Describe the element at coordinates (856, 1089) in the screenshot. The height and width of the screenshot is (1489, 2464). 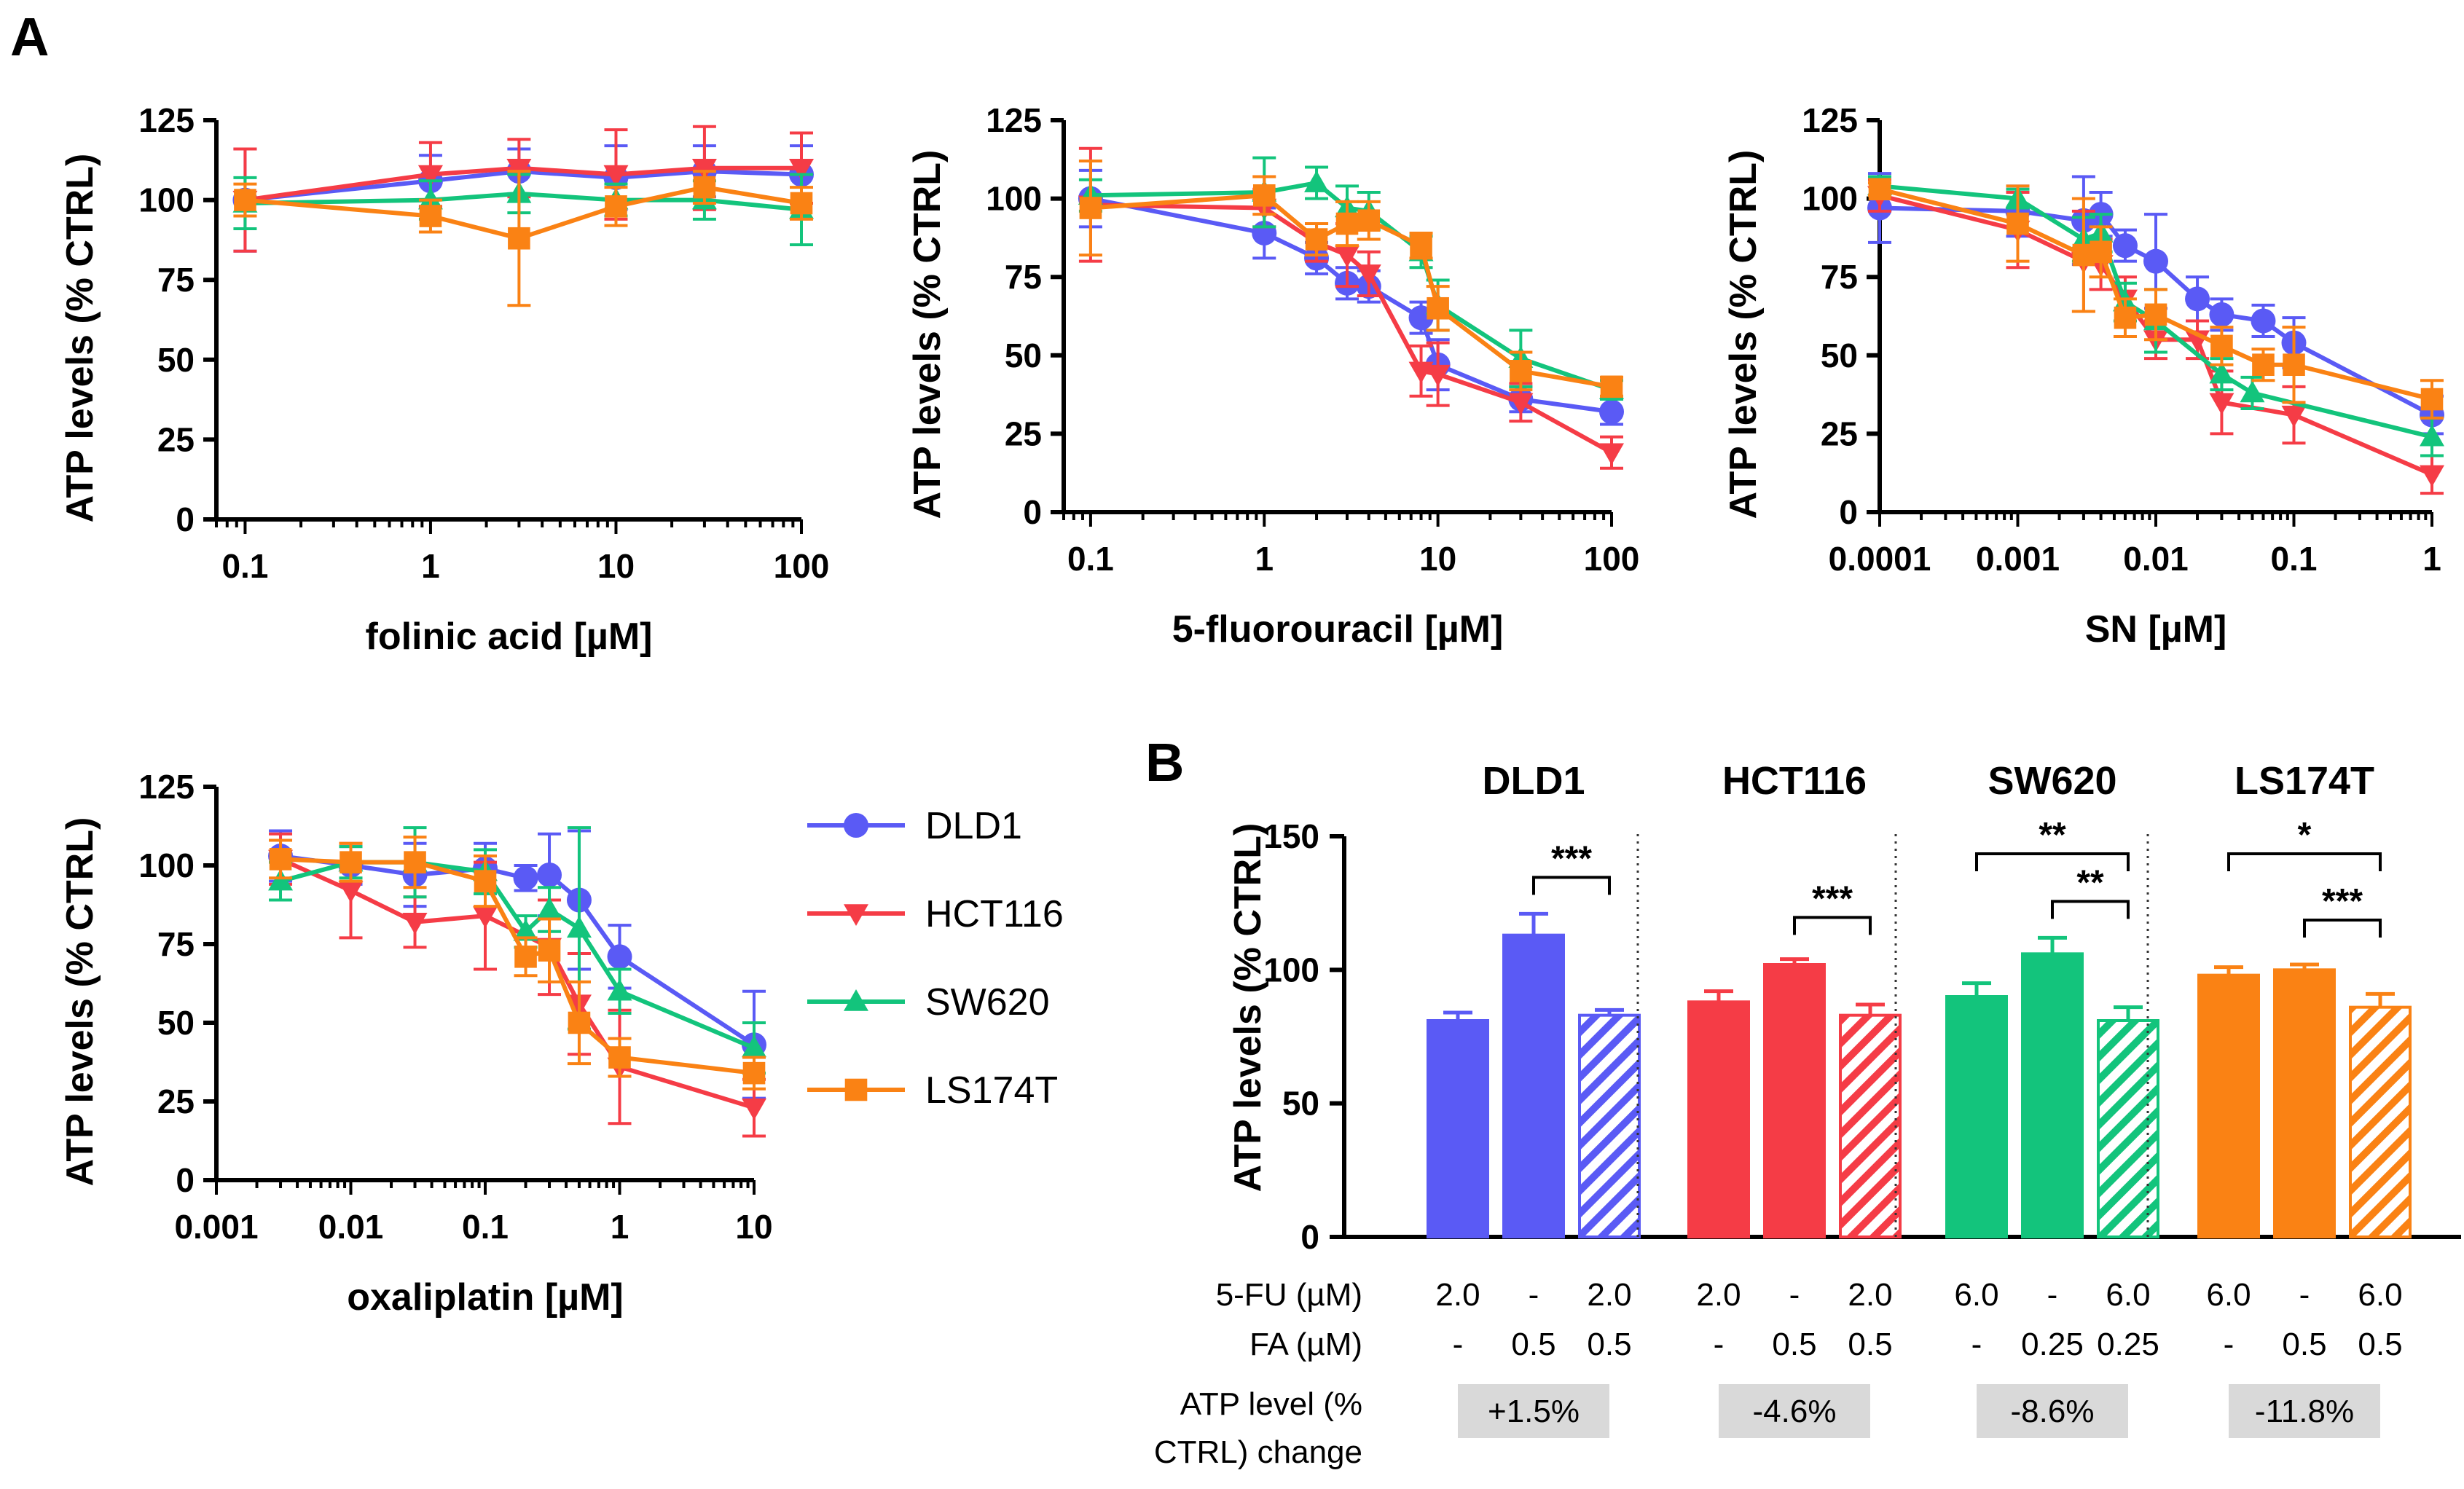
I see `legend-marker-LS174T` at that location.